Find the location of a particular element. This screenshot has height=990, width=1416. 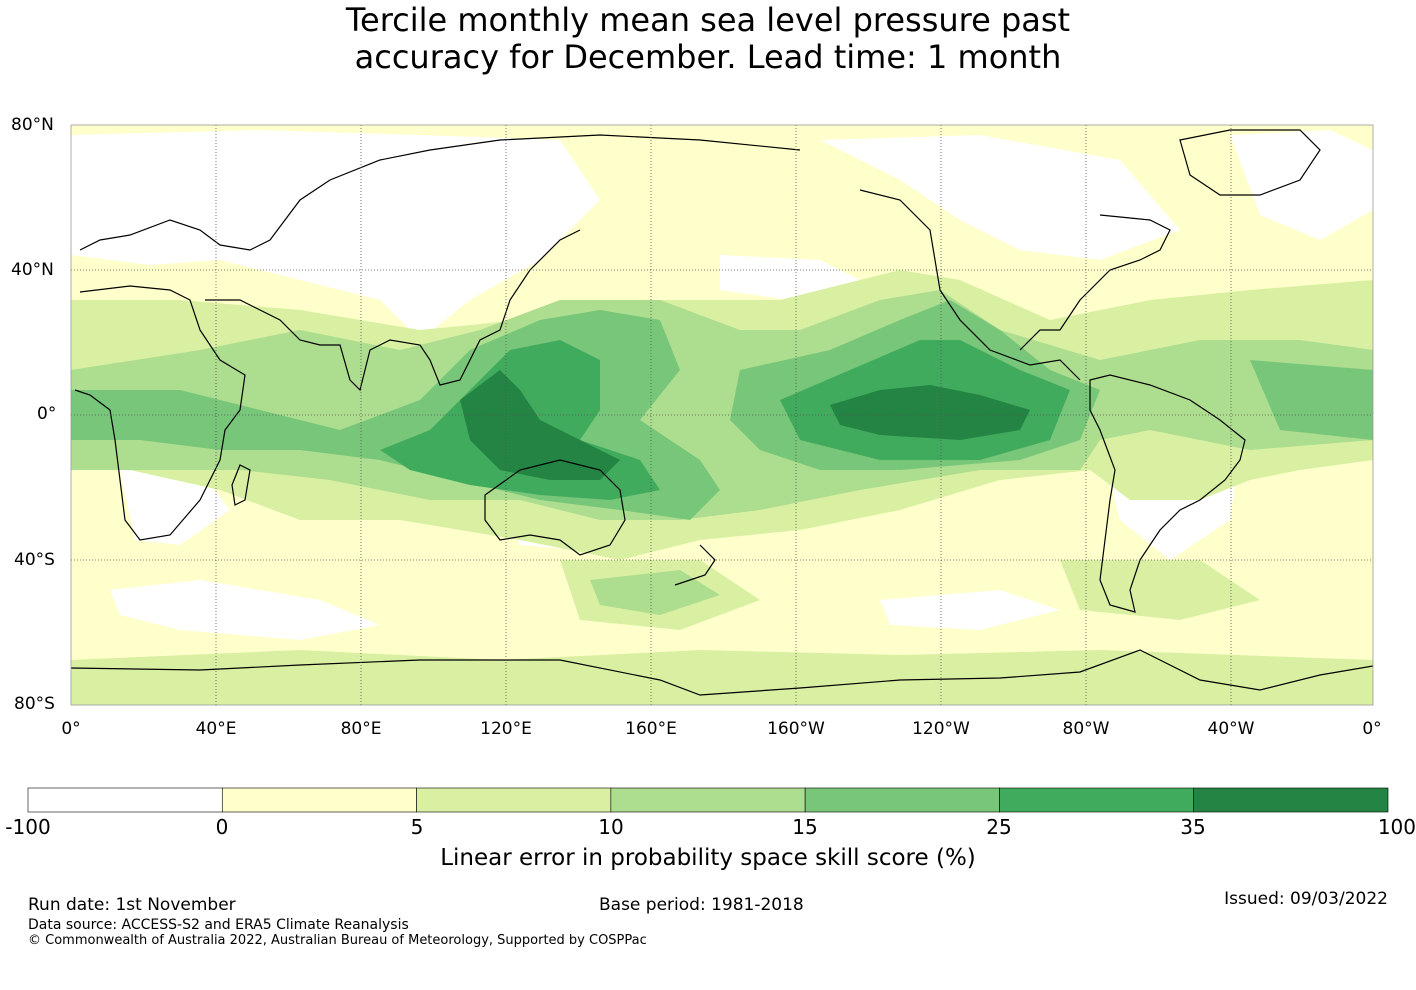

lat-label-40s: 40°S is located at coordinates (34, 560).